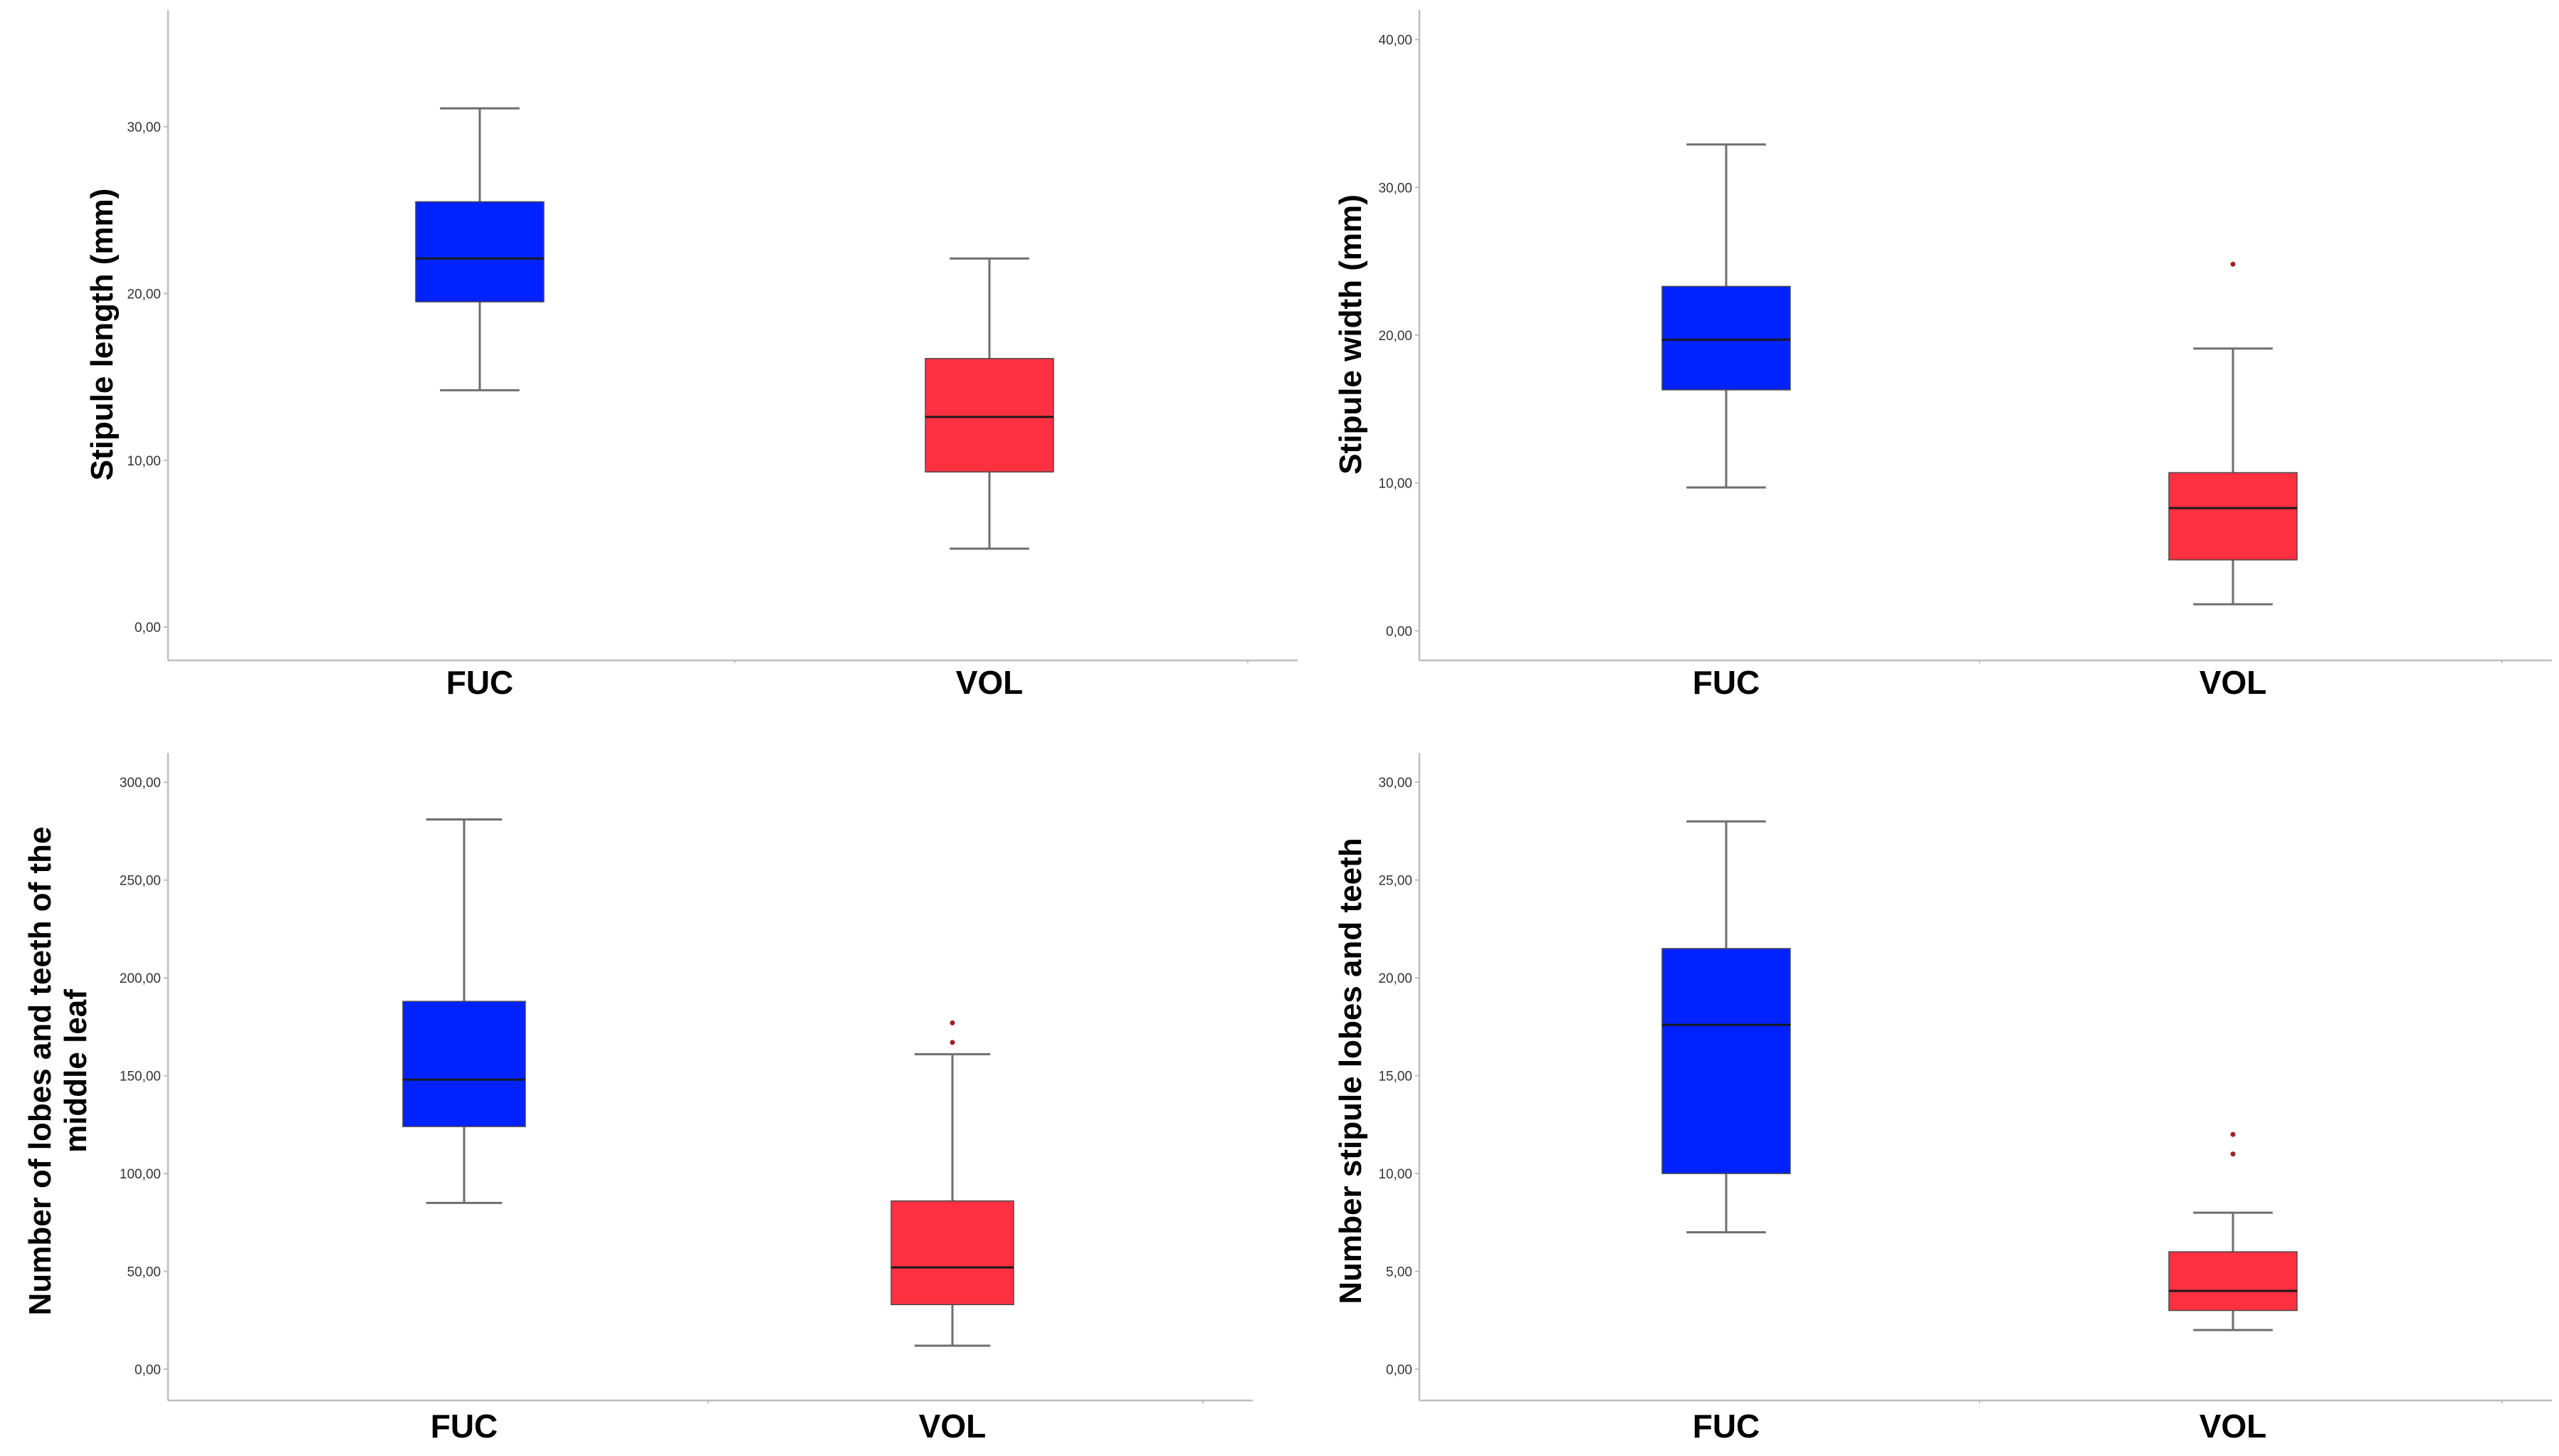 The image size is (2559, 1456). I want to click on y-tick-label: 25,00, so click(1395, 881).